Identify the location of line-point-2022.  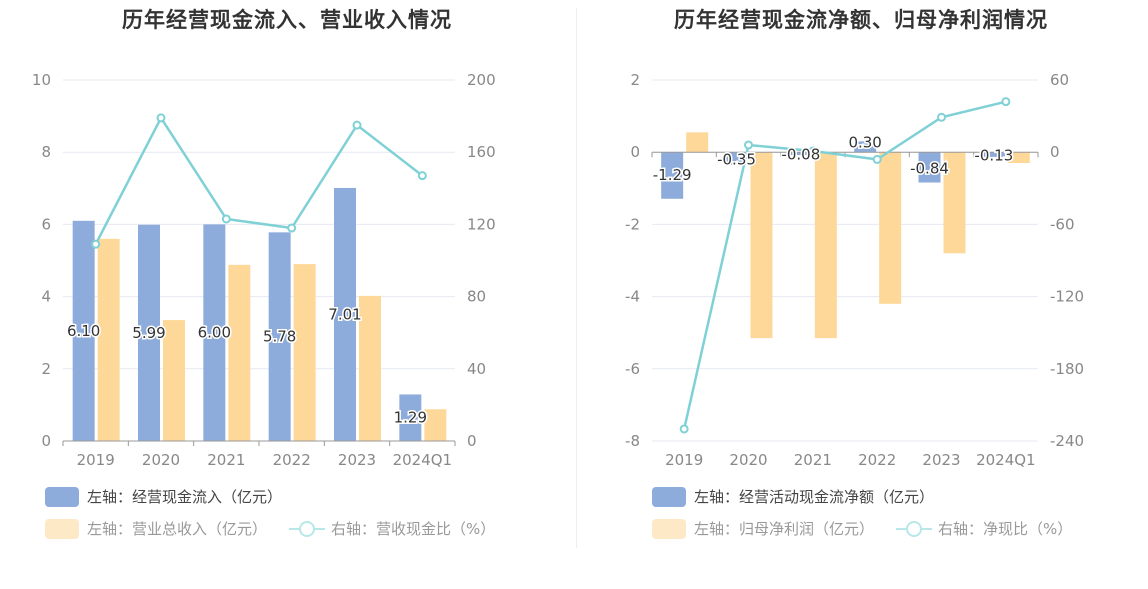
(292, 228).